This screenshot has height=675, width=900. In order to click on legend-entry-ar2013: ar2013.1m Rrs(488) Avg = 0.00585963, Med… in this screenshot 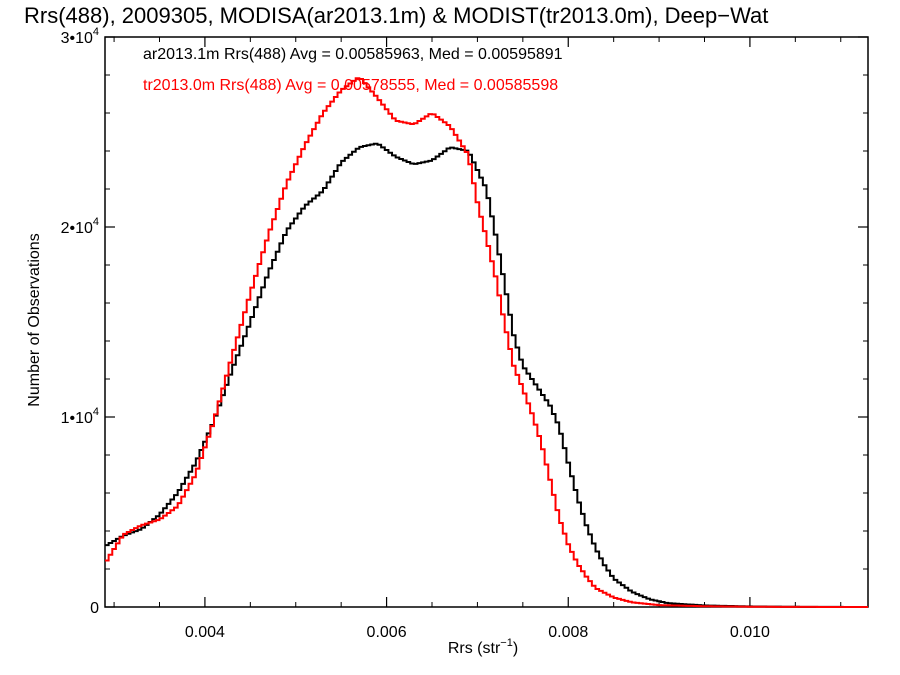, I will do `click(353, 54)`.